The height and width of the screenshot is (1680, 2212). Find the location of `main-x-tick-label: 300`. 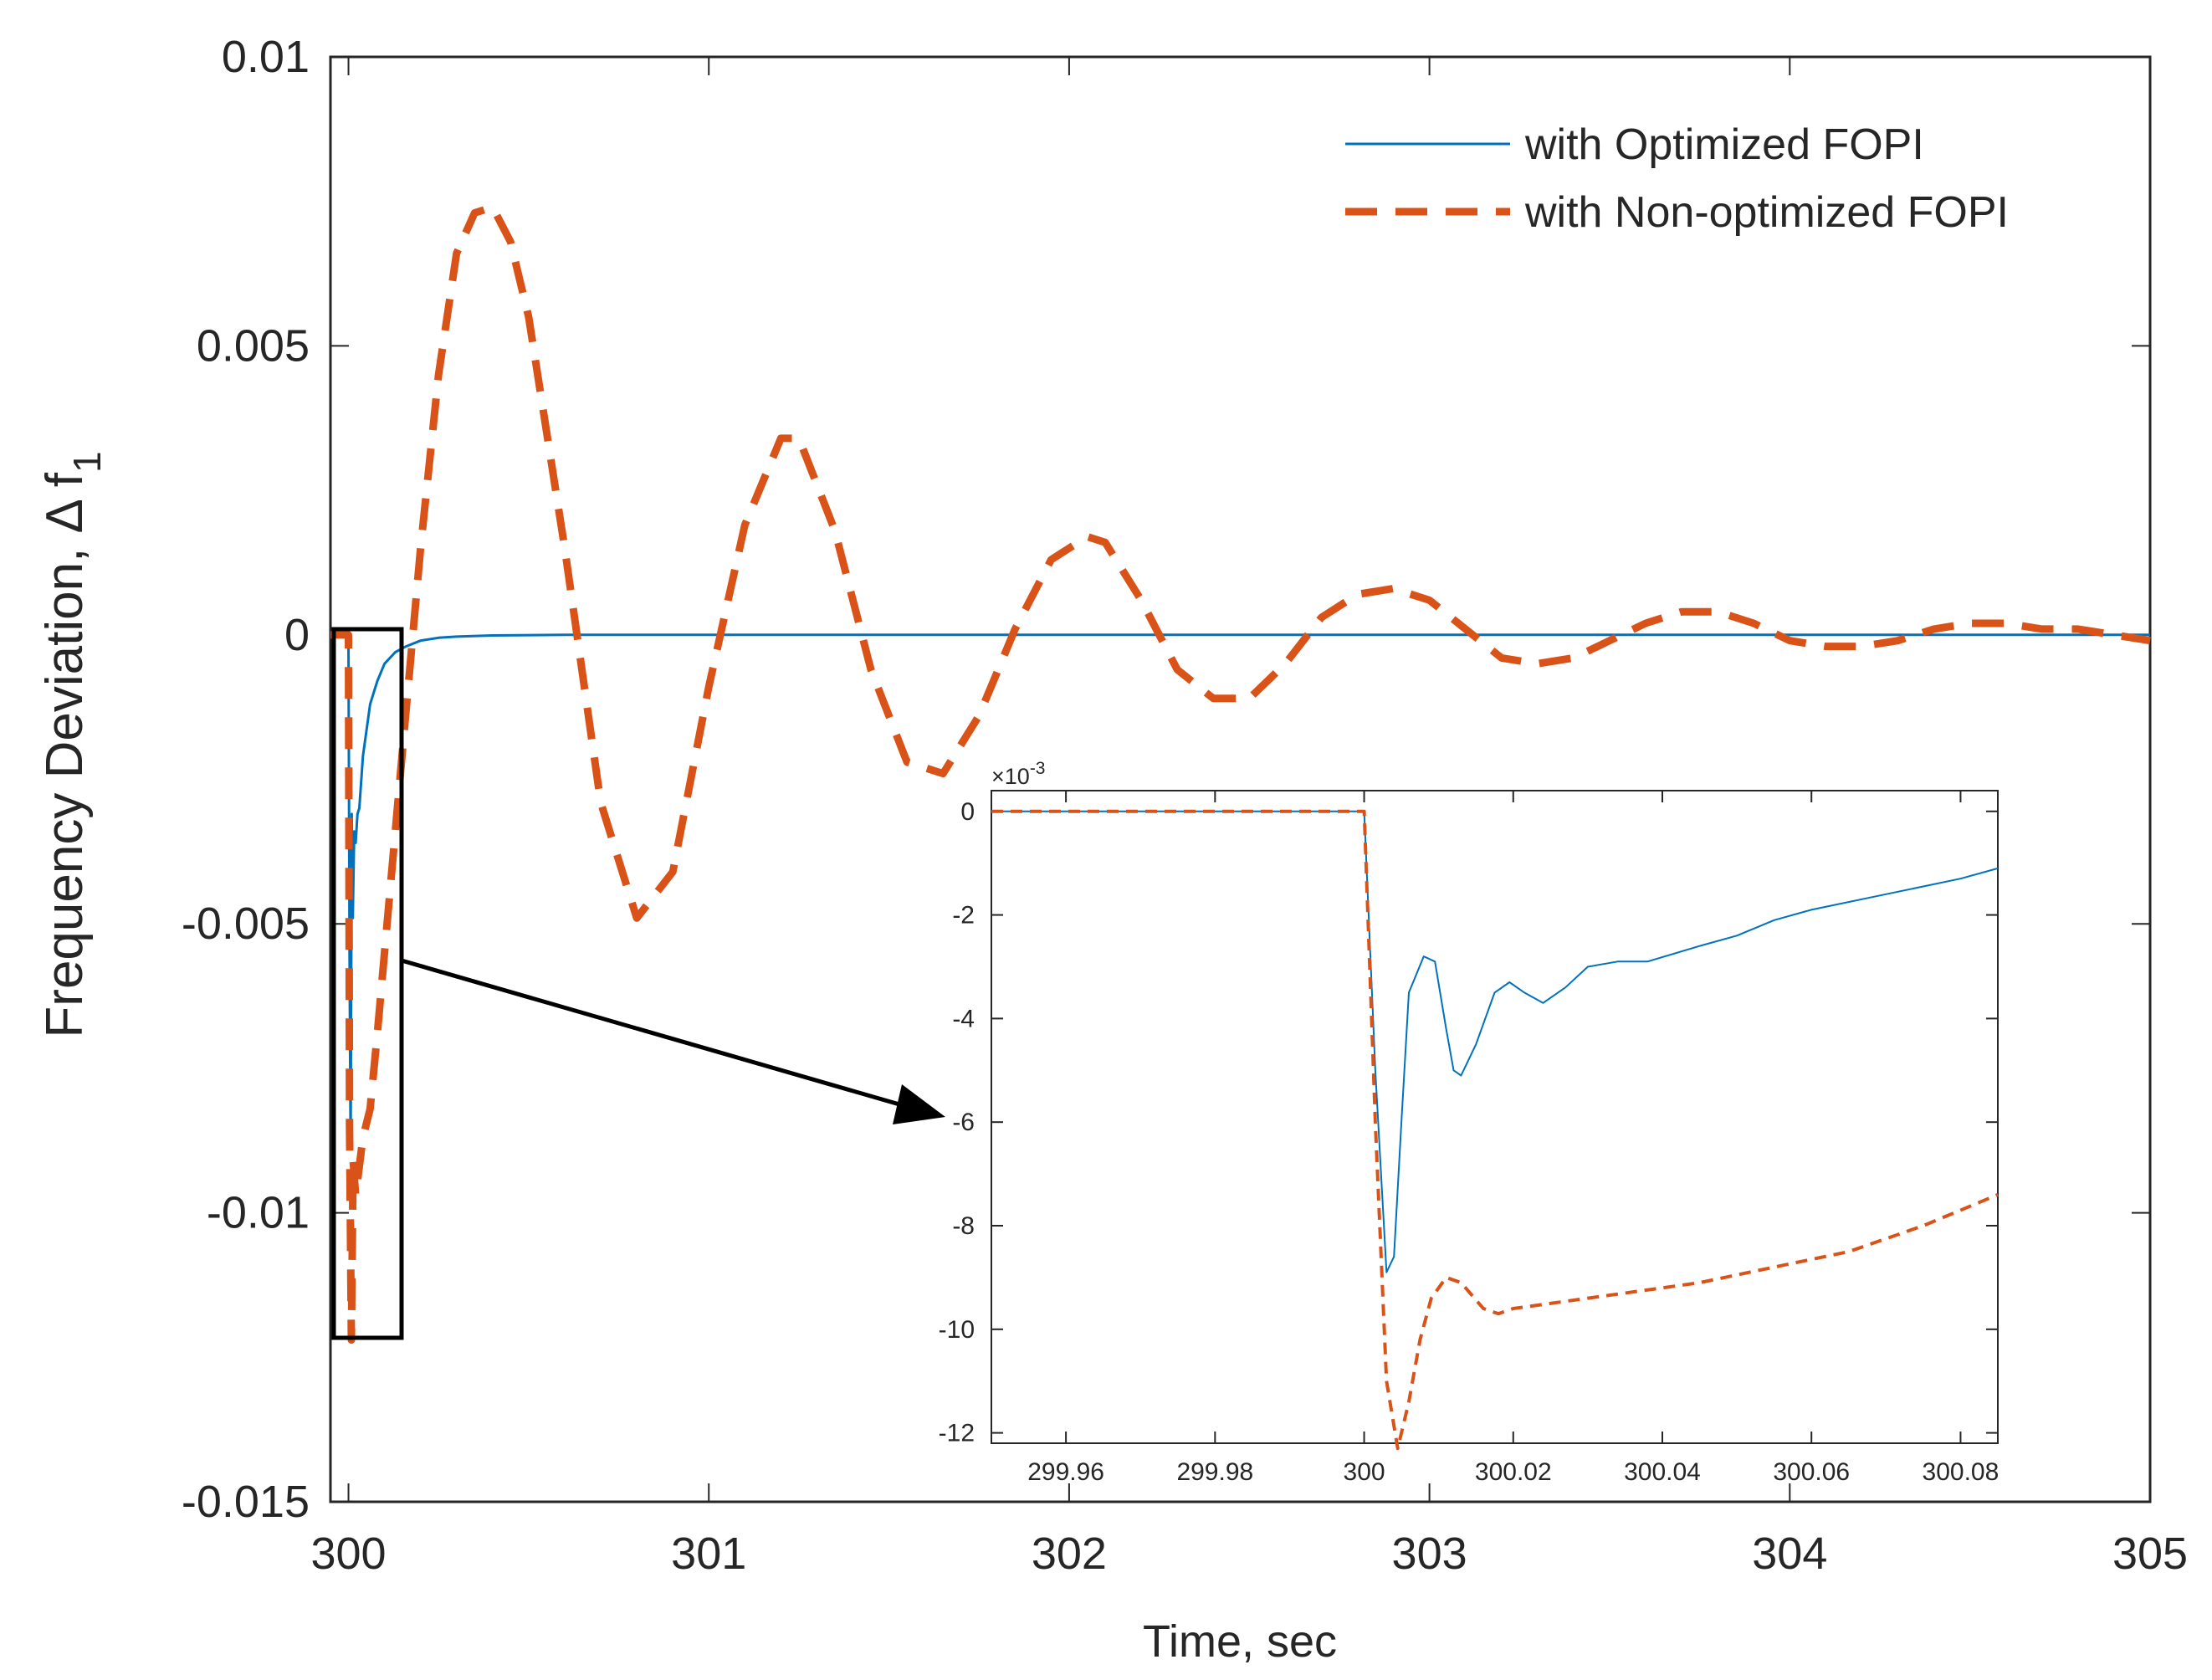

main-x-tick-label: 300 is located at coordinates (348, 1554).